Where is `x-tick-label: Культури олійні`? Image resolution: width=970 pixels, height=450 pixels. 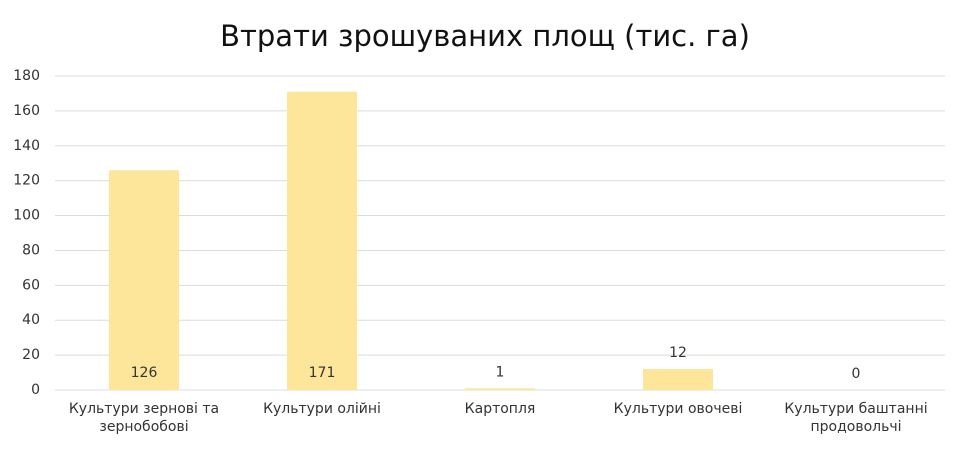 x-tick-label: Культури олійні is located at coordinates (322, 409).